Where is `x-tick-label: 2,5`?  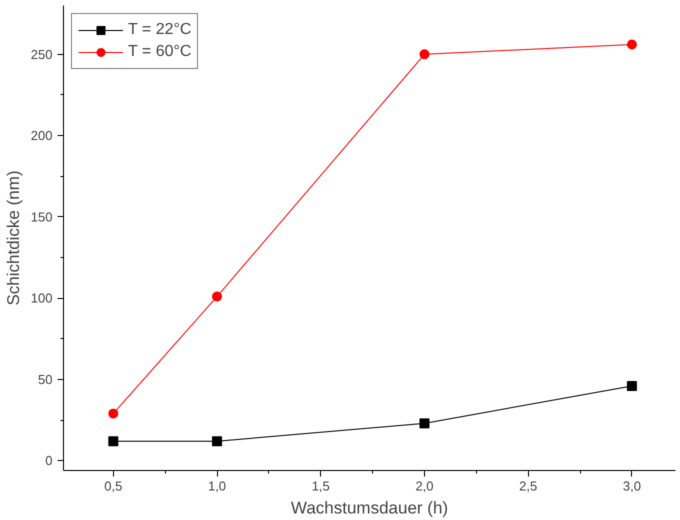
x-tick-label: 2,5 is located at coordinates (528, 486).